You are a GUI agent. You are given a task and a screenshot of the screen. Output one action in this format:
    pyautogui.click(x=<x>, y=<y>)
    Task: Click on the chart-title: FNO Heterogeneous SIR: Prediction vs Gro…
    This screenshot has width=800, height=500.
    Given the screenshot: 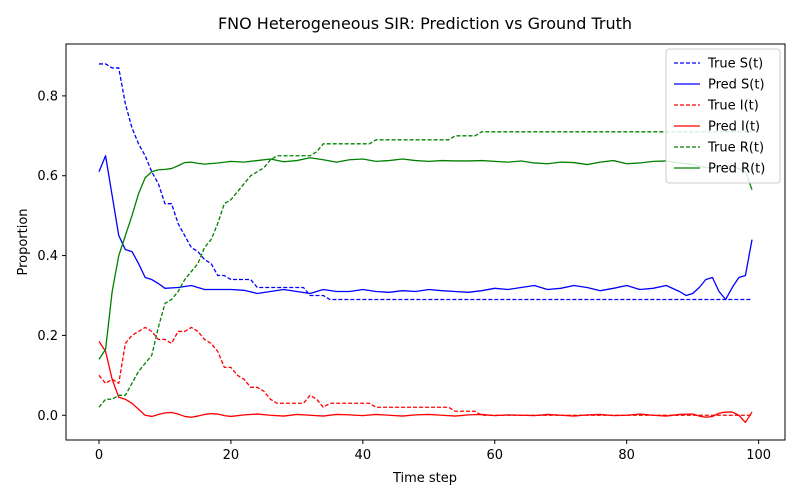 What is the action you would take?
    pyautogui.click(x=425, y=23)
    